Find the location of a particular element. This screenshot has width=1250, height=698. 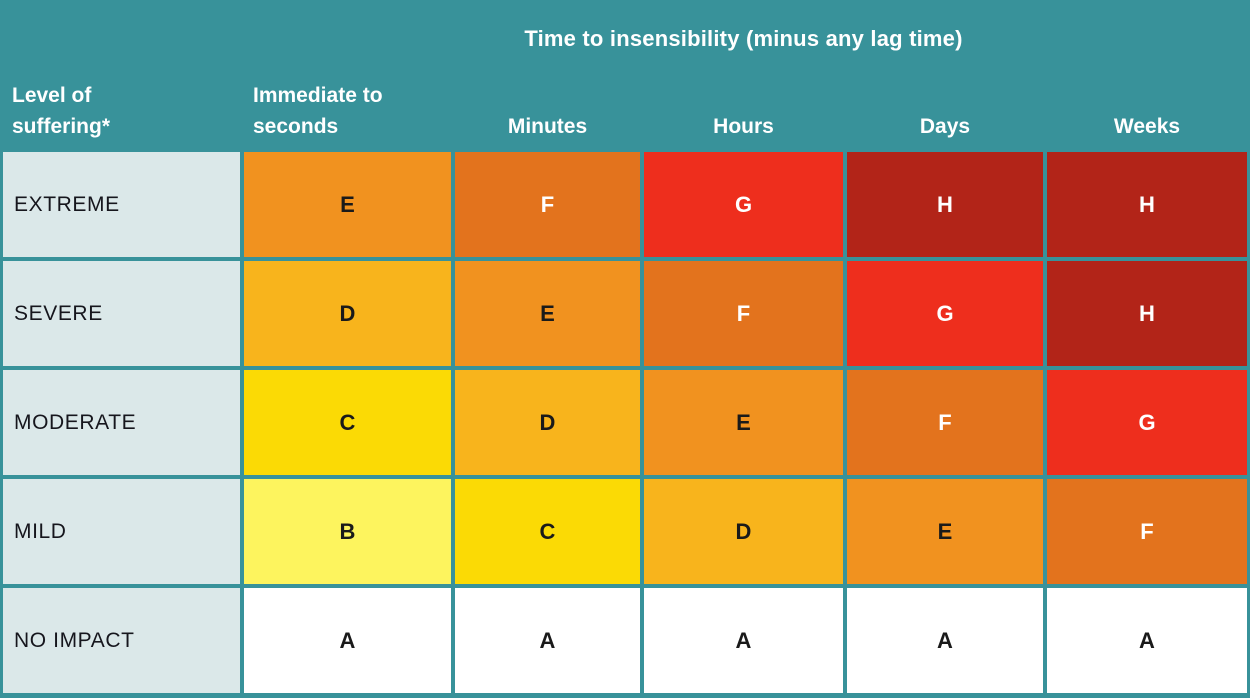

column-header-immediate-to-seconds: Immediate to seconds is located at coordinates (318, 111).